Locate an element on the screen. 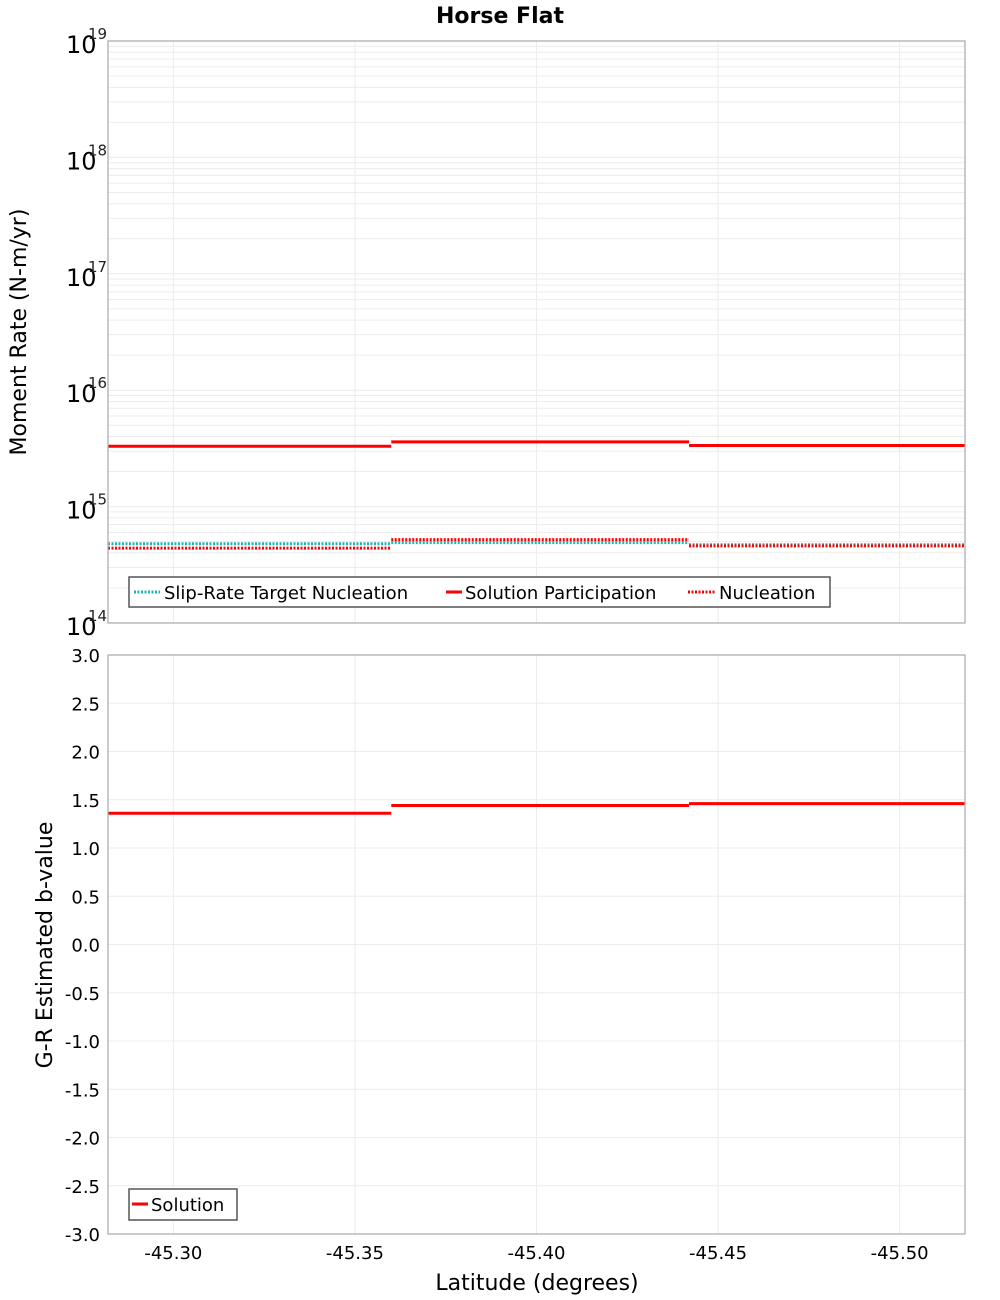 The width and height of the screenshot is (1000, 1300). chart-title: Horse Flat is located at coordinates (500, 16).